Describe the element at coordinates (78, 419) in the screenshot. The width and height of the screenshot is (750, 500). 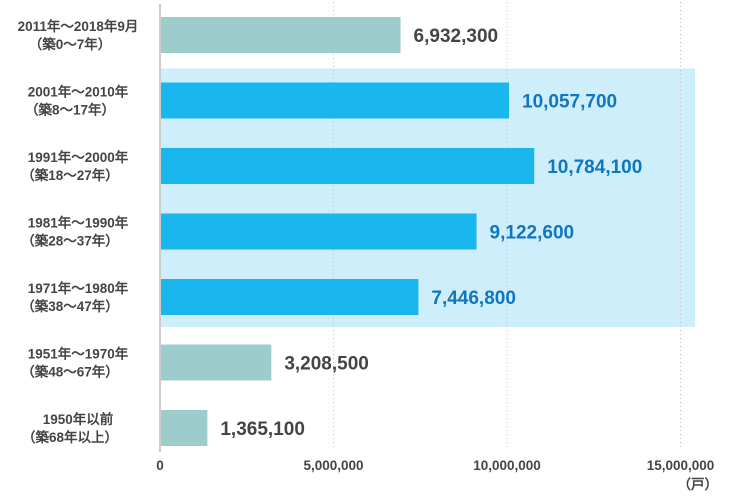
I see `category-label: 1950年以前` at that location.